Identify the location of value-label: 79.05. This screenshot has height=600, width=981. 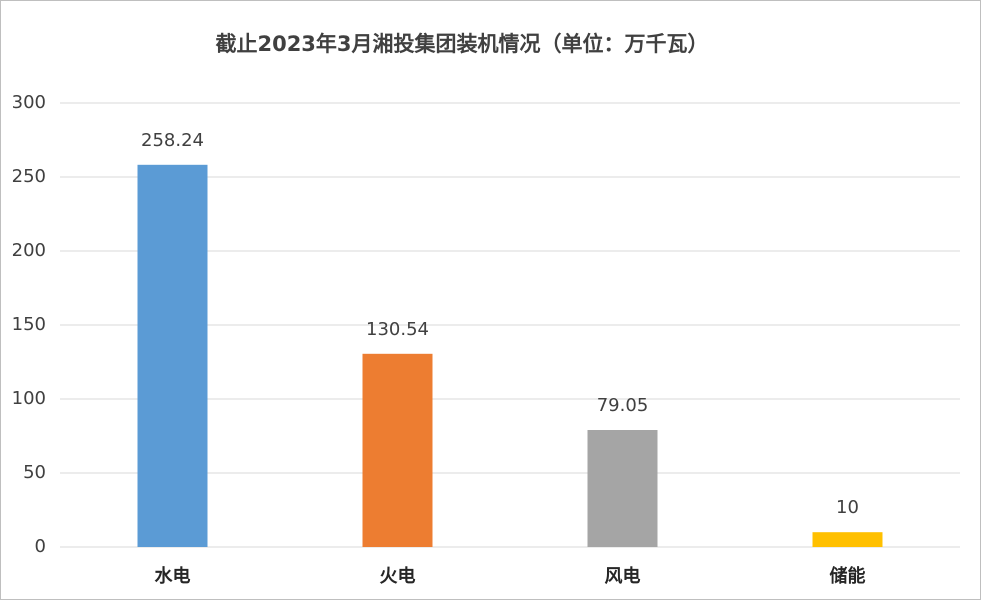
(623, 405).